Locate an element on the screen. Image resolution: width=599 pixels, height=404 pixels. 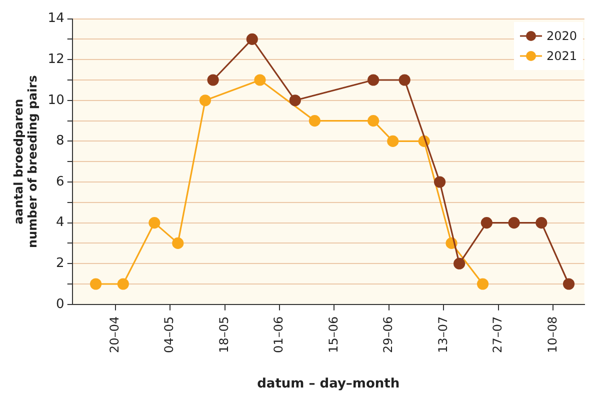
legend-label: 2020 is located at coordinates (561, 36).